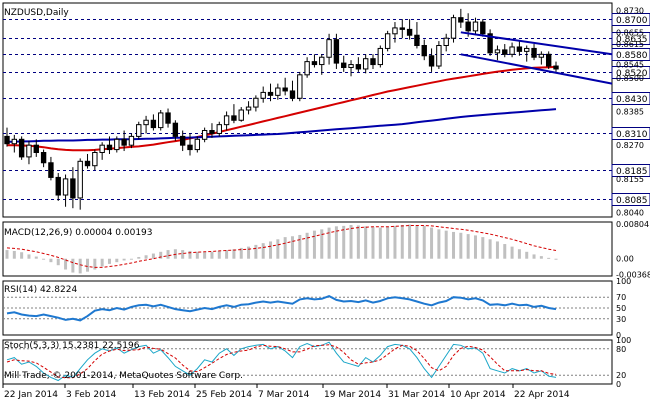  What do you see at coordinates (282, 125) in the screenshot?
I see `moving-average-slow` at bounding box center [282, 125].